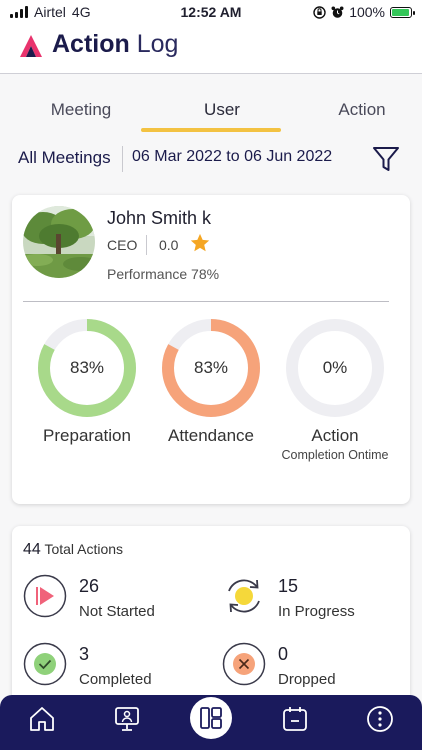 This screenshot has height=750, width=422. I want to click on total-actions: 44 Total Actions, so click(73, 550).